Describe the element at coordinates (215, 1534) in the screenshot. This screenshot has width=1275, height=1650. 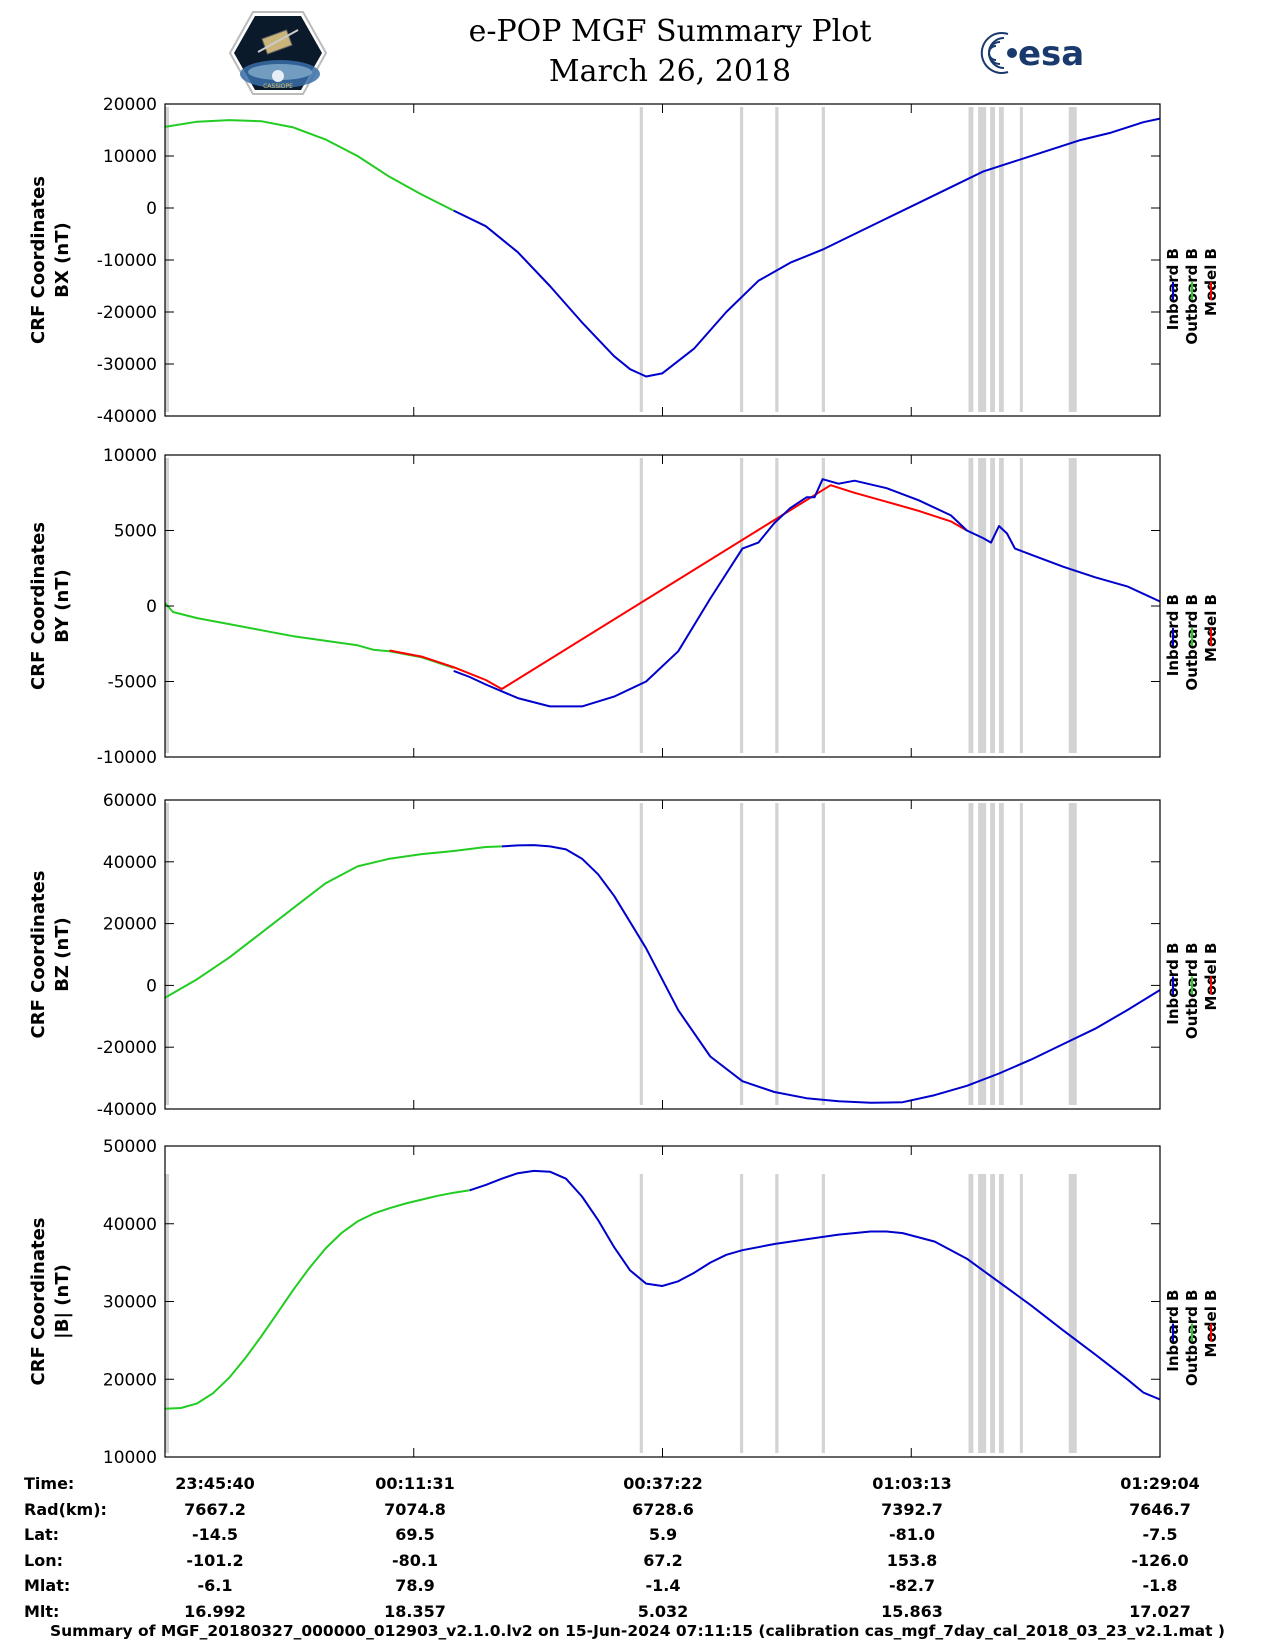
I see `orbit-cell: -14.5` at that location.